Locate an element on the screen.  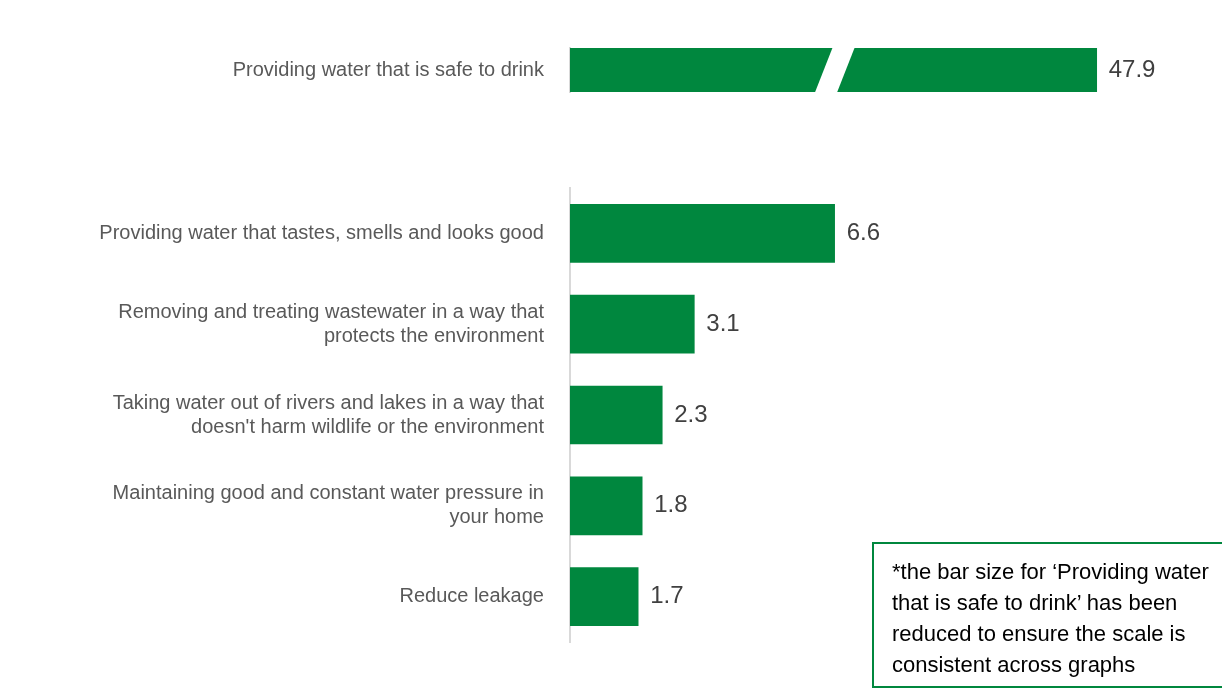
y-tick-label: Providing water that tastes, smells and looks good is located at coordinates (321, 231).